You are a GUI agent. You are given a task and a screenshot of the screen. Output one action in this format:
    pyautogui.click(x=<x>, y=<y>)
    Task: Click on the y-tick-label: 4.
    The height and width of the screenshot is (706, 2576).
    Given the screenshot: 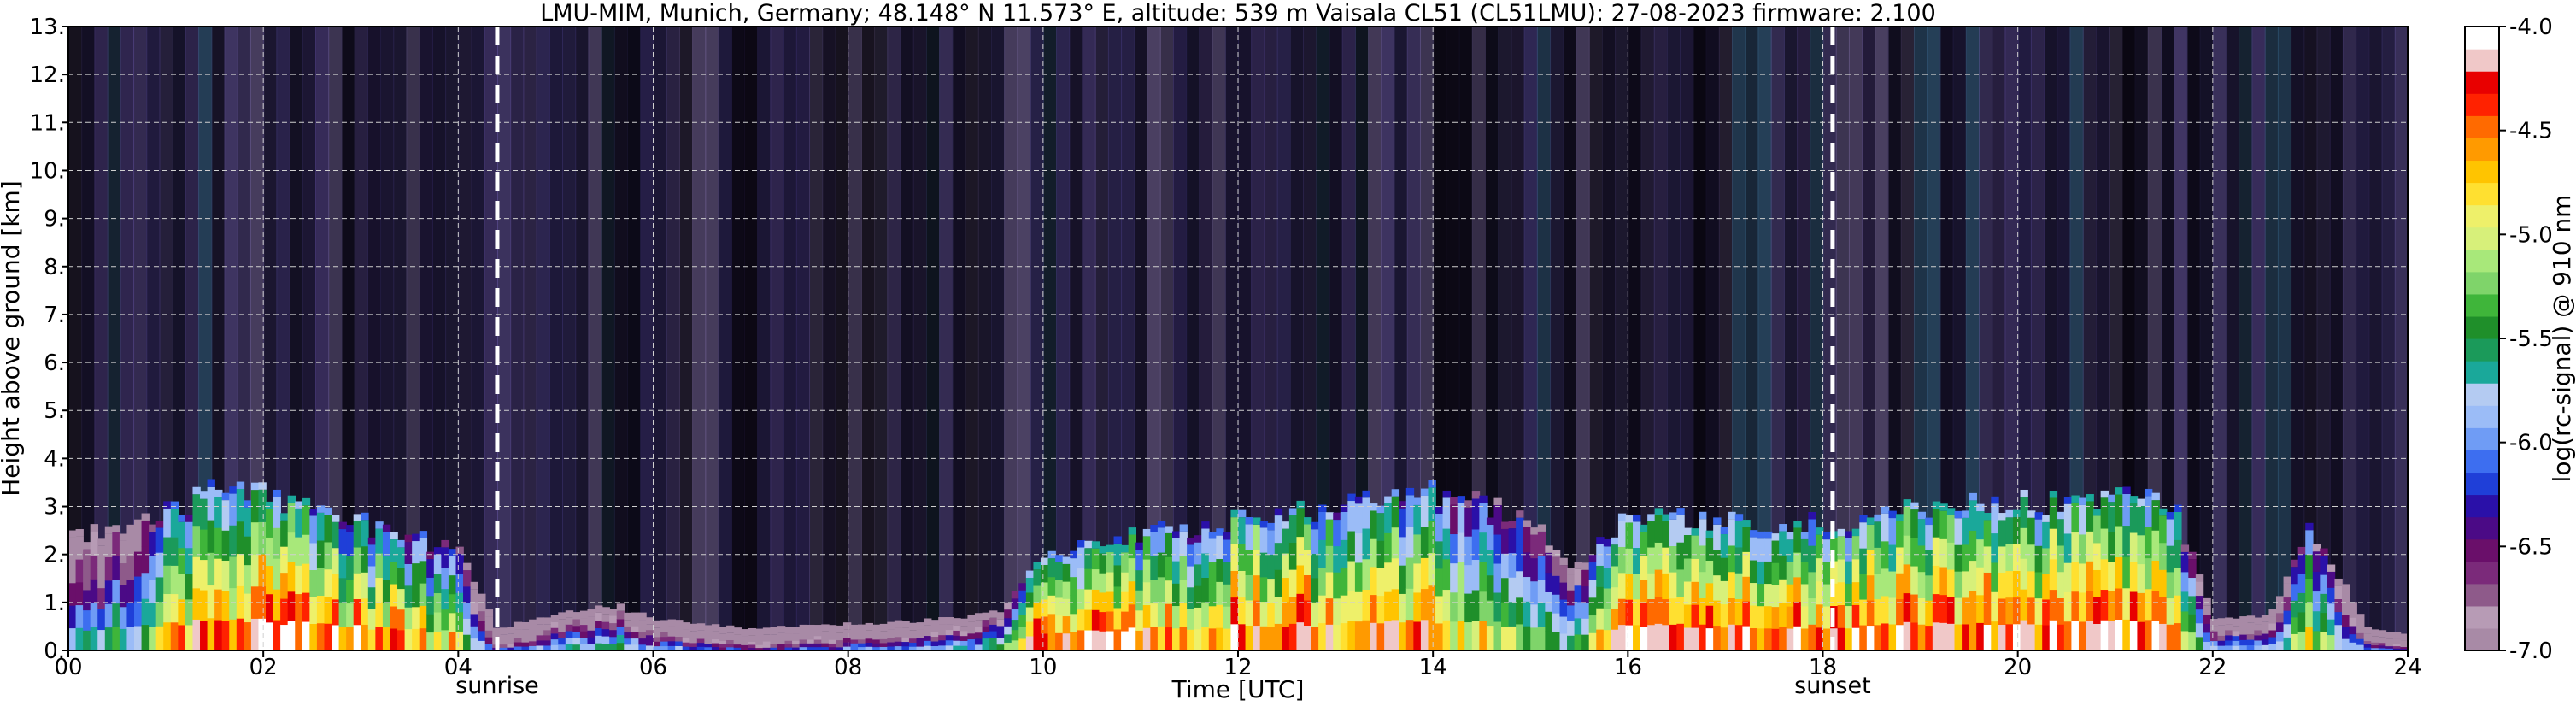 What is the action you would take?
    pyautogui.click(x=54, y=459)
    